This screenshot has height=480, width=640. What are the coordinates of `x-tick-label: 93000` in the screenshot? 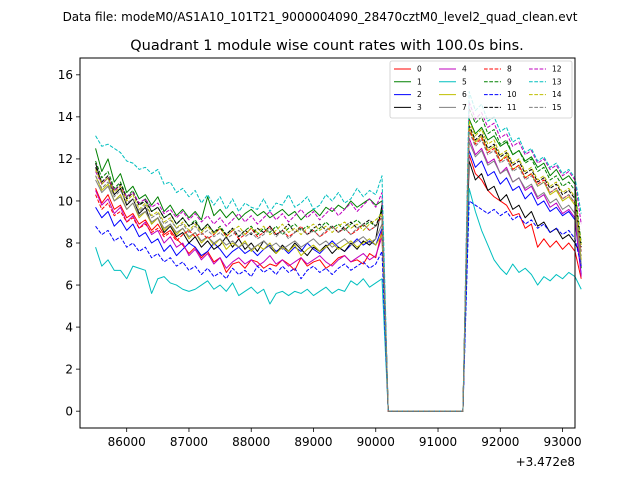 It's located at (562, 442).